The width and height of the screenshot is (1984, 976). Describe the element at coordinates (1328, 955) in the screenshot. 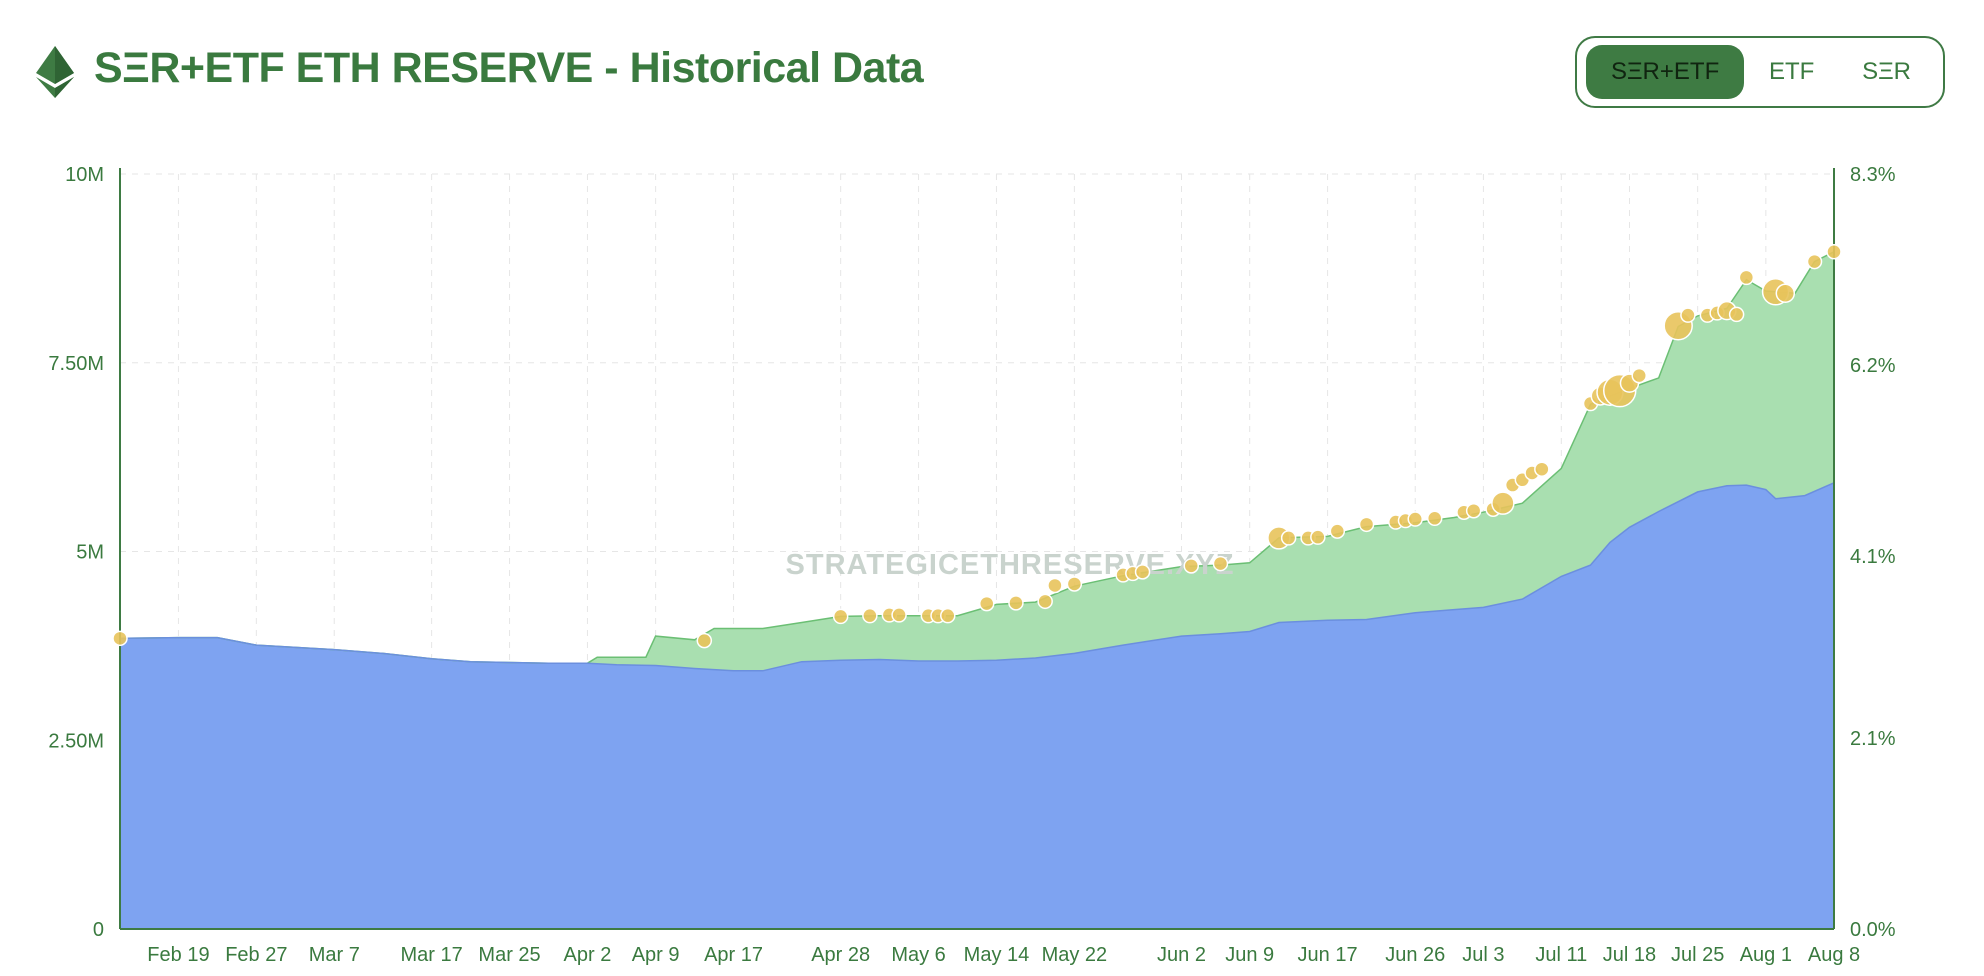

I see `x-tick-label: Jun 17` at that location.